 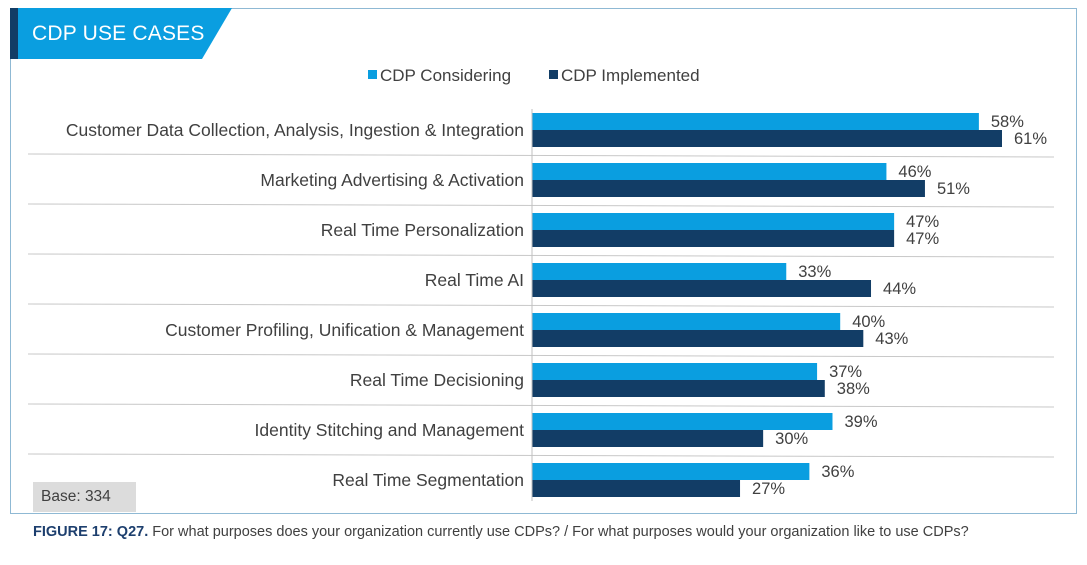 What do you see at coordinates (891, 339) in the screenshot?
I see `value-label: 43%` at bounding box center [891, 339].